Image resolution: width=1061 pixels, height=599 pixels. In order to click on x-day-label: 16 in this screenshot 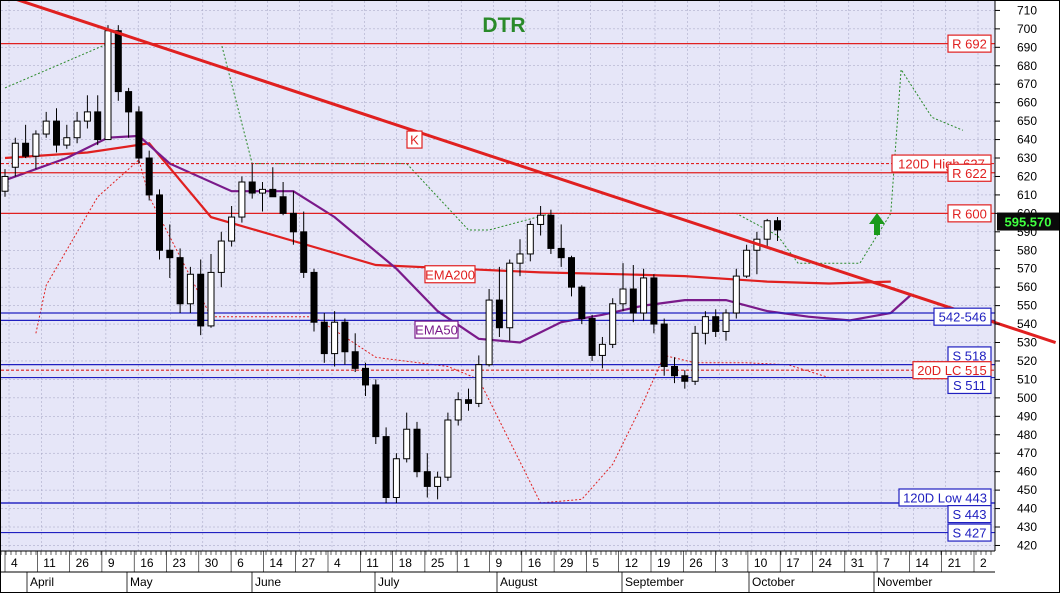, I will do `click(535, 563)`.